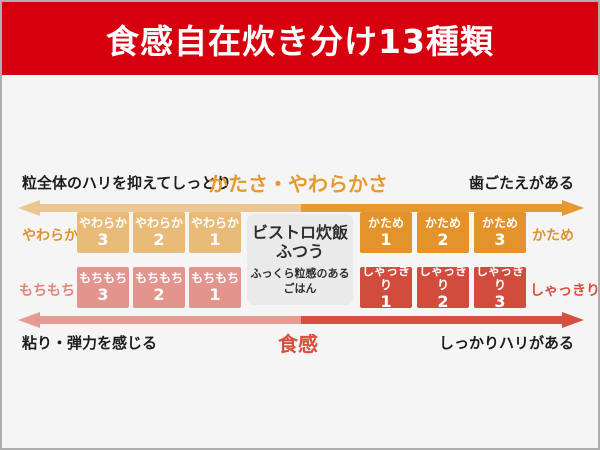  What do you see at coordinates (90, 343) in the screenshot?
I see `texture-left-label: 粘り・弾力を感じる` at bounding box center [90, 343].